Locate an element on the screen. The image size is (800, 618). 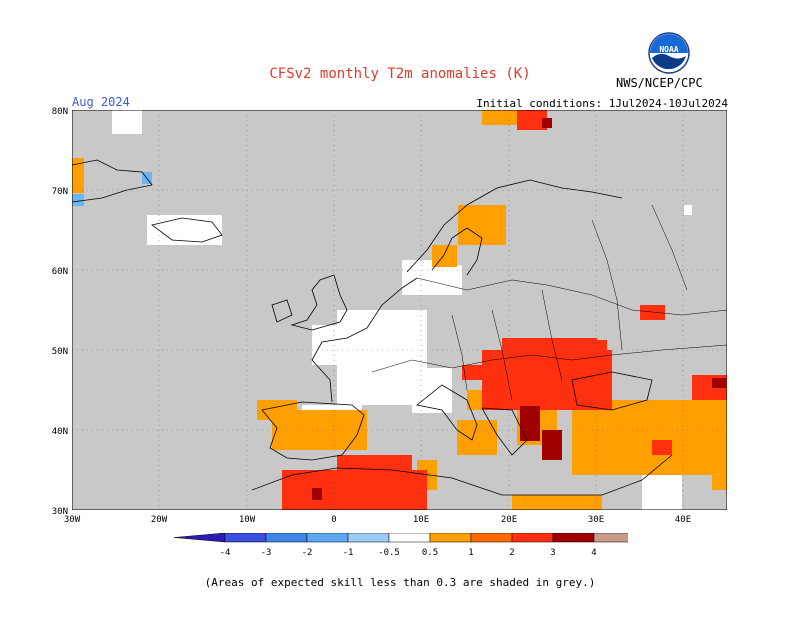
colorbar-tick-label: 2 is located at coordinates (511, 552).